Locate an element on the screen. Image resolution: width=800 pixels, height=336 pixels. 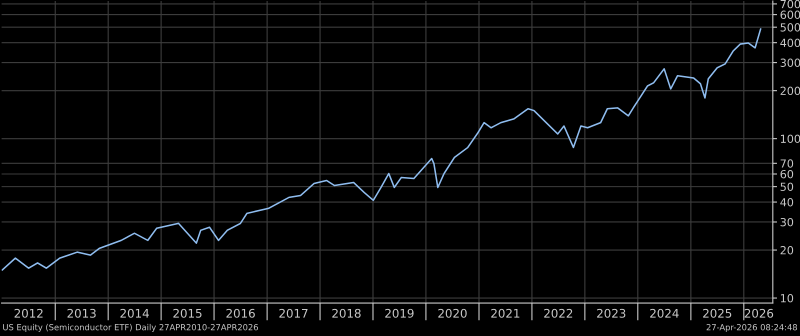
text: US Equity (Semiconductor ETF) Daily 27APR2010-27APR2026 is located at coordinates (130, 328).